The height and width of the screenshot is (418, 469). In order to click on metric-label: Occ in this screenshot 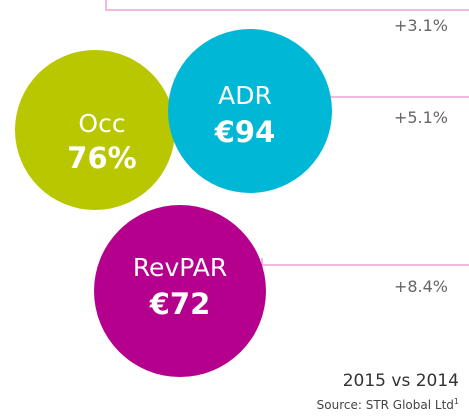, I will do `click(101, 123)`.